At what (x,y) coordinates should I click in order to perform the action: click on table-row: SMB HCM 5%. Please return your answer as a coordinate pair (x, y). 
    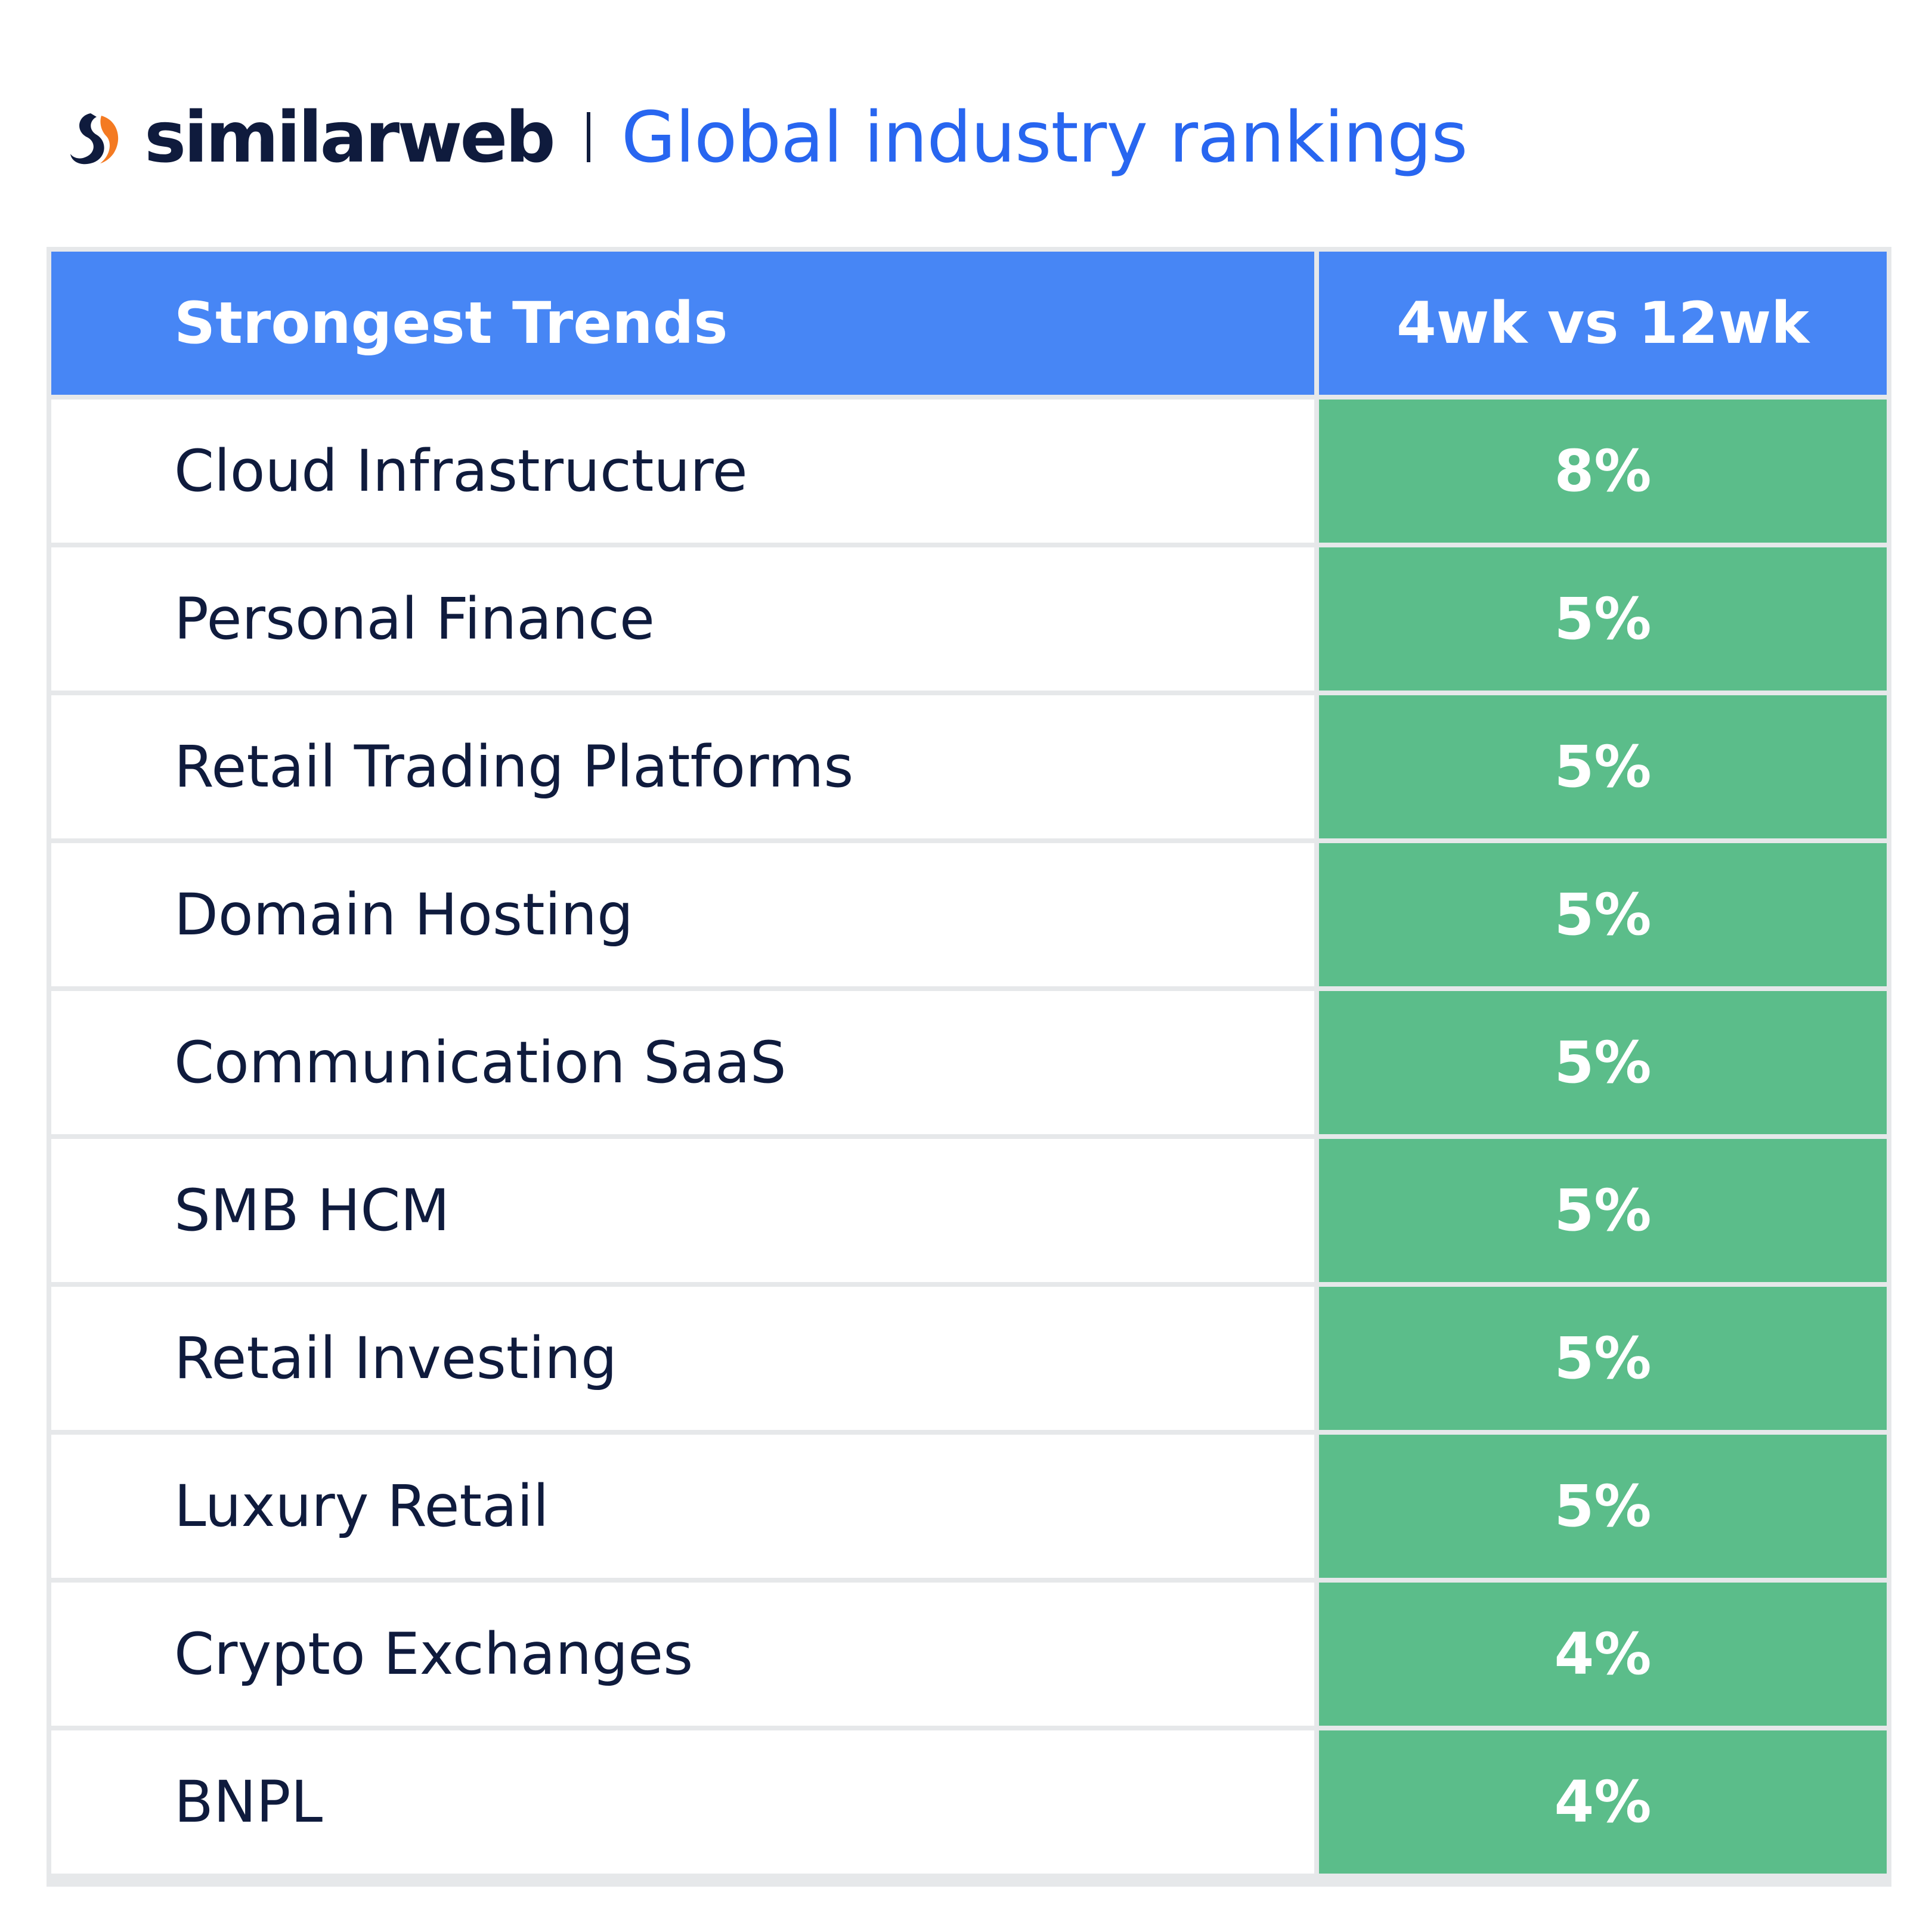
    Looking at the image, I should click on (969, 1210).